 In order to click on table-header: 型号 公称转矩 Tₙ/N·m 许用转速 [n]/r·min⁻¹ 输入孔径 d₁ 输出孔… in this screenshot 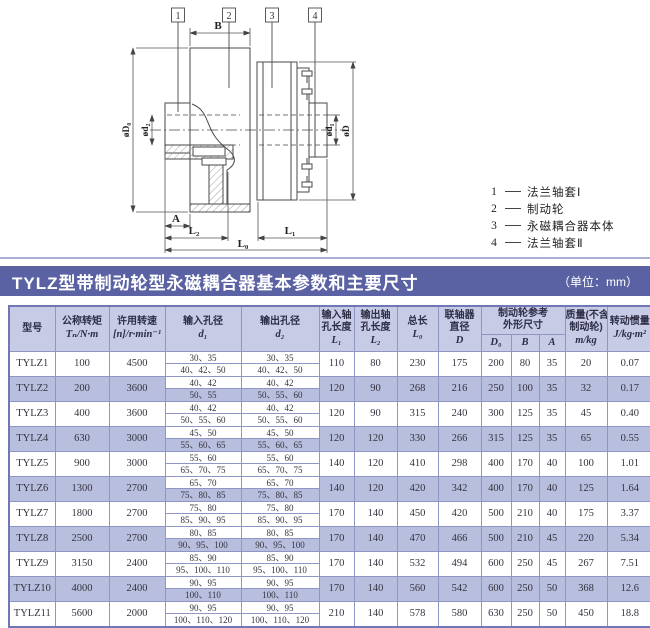, I will do `click(329, 328)`.